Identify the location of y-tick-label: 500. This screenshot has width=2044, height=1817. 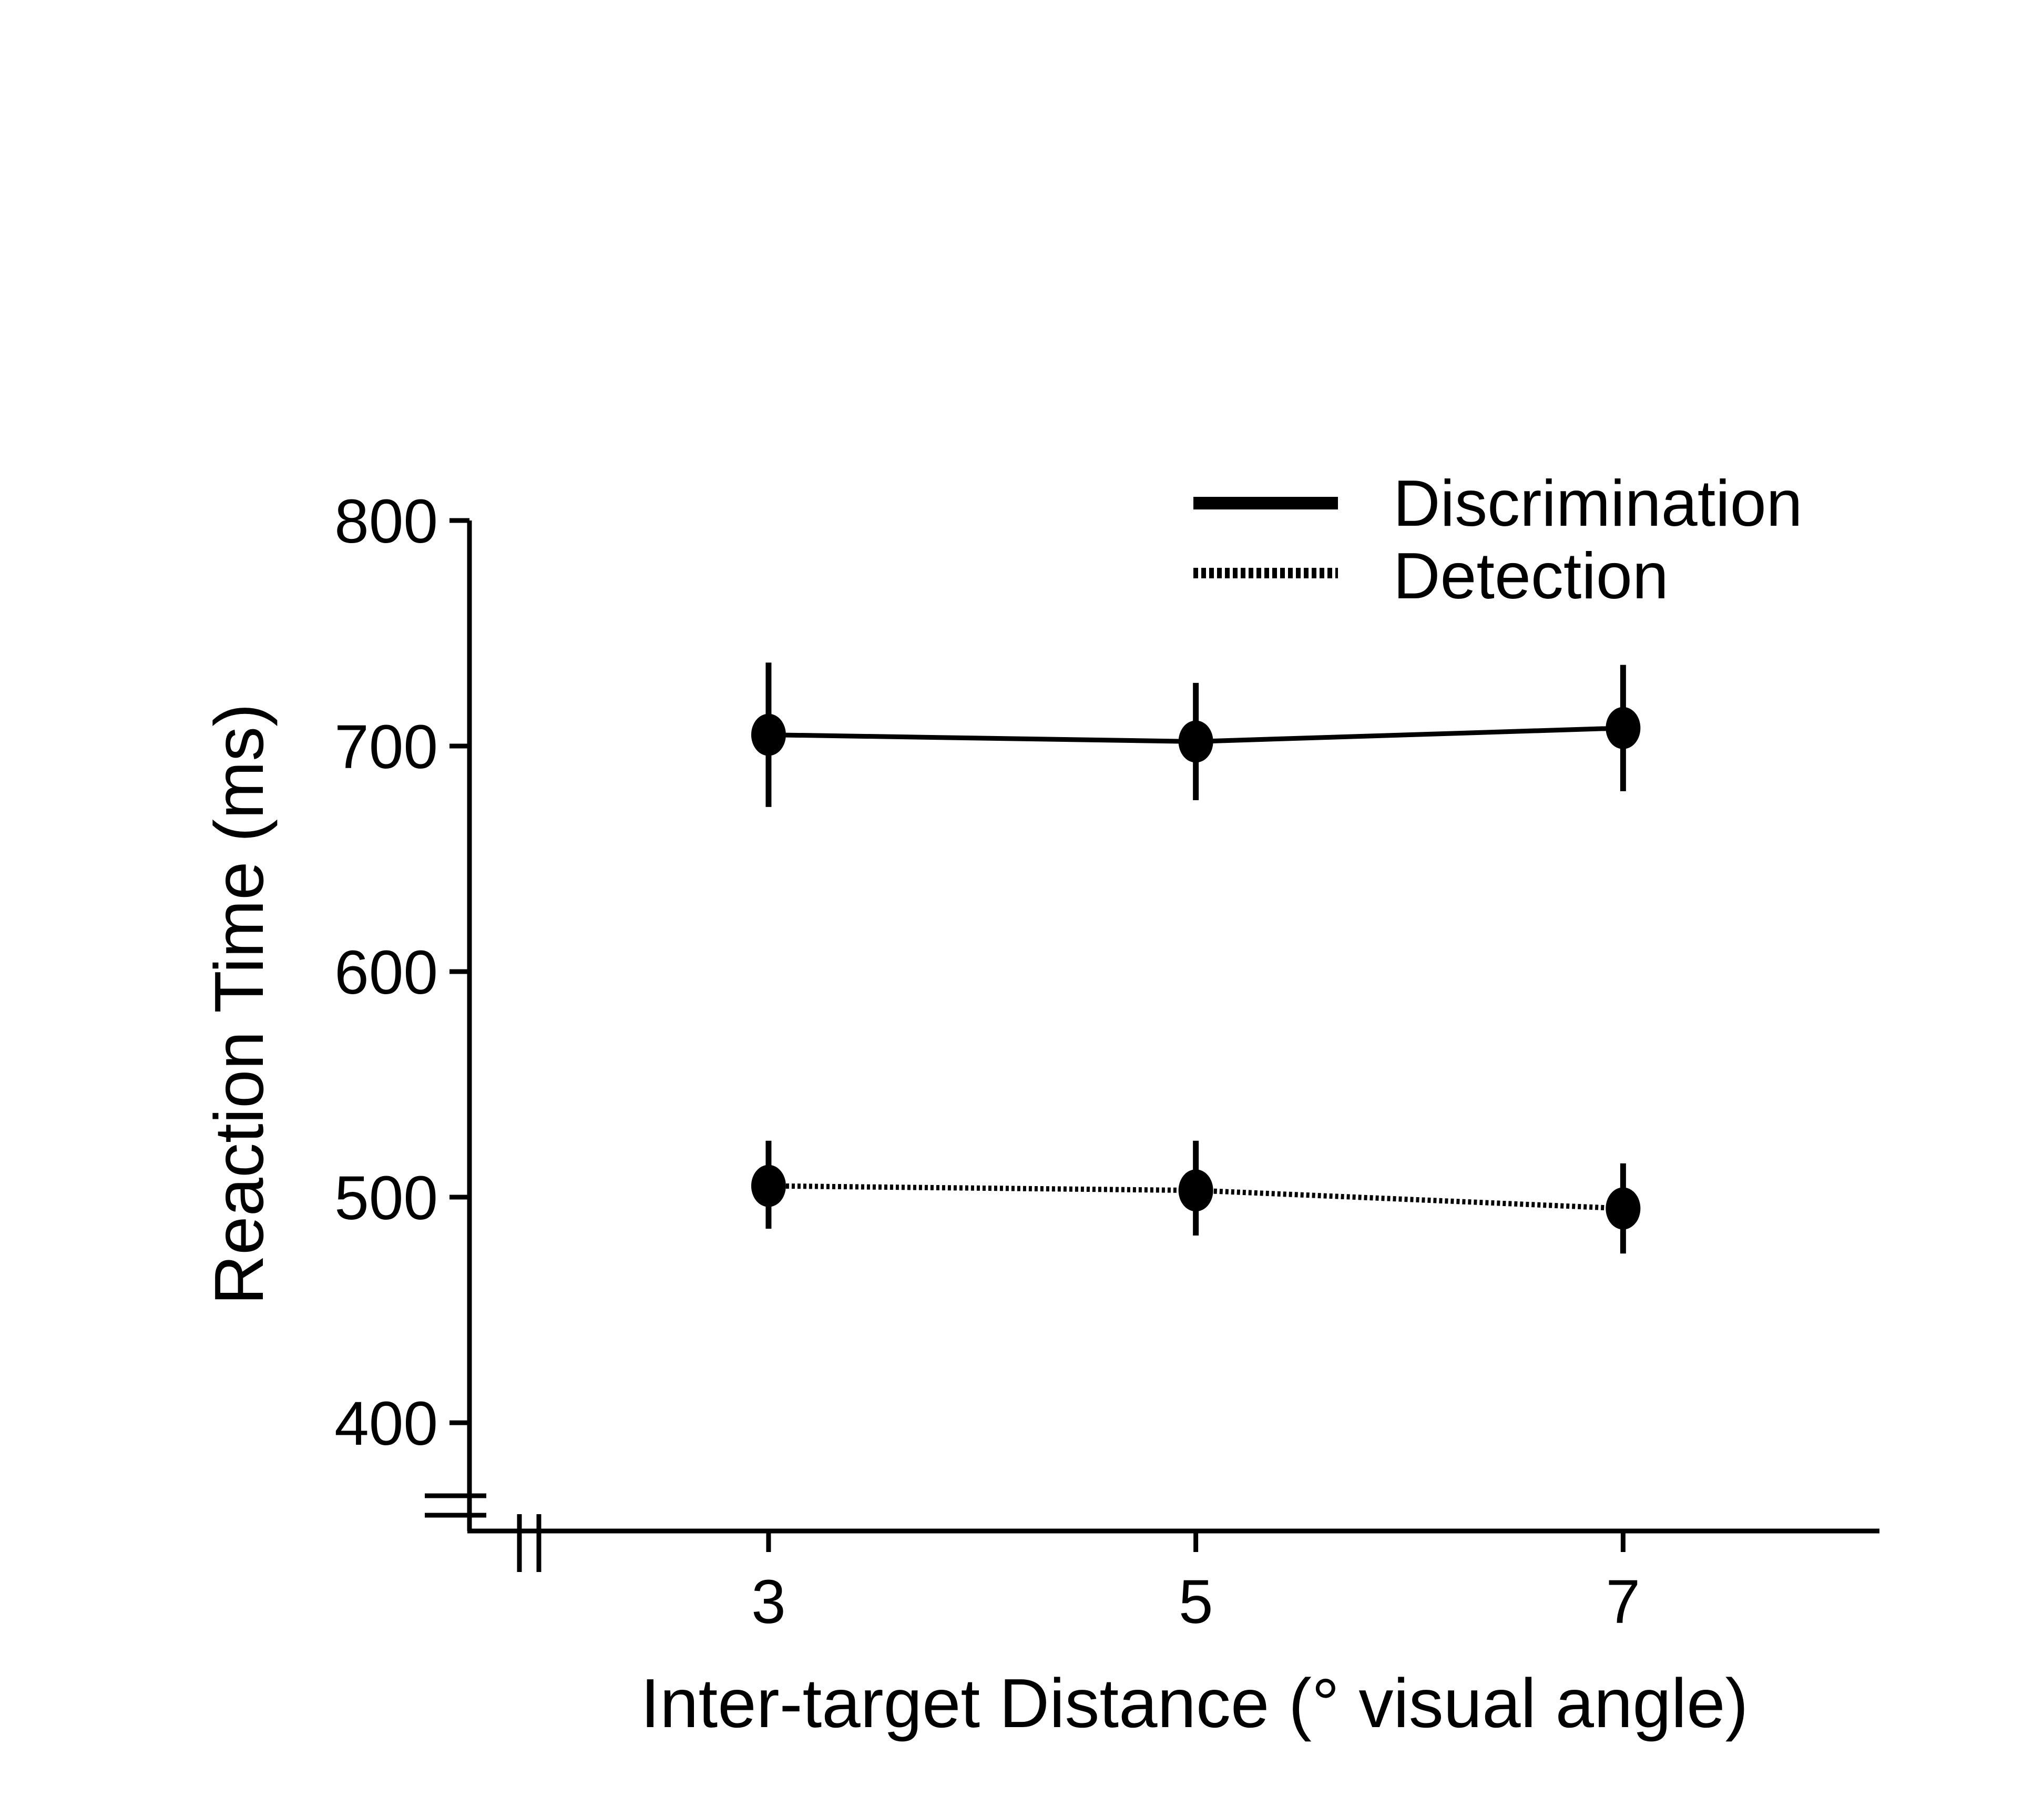
(386, 1198).